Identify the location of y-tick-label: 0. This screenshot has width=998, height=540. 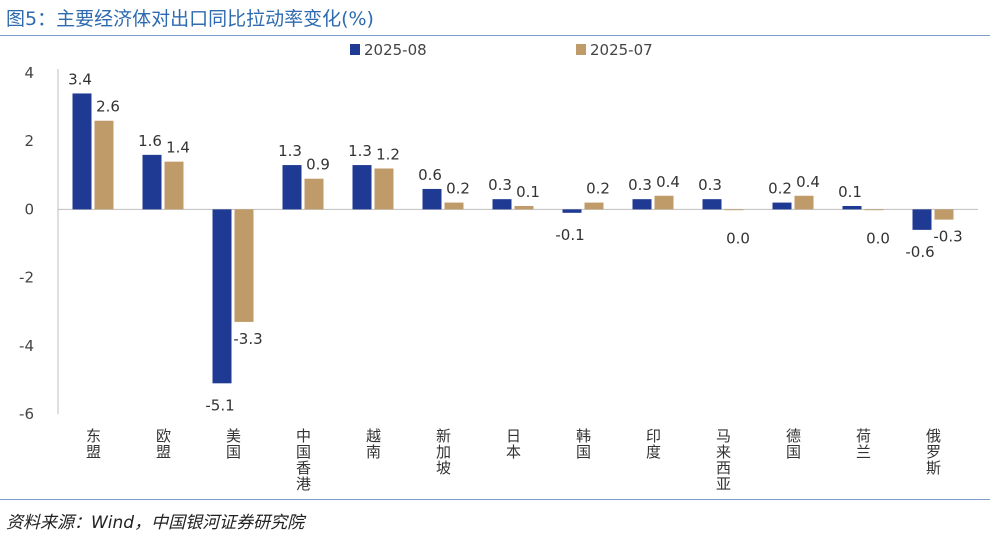
(29, 209).